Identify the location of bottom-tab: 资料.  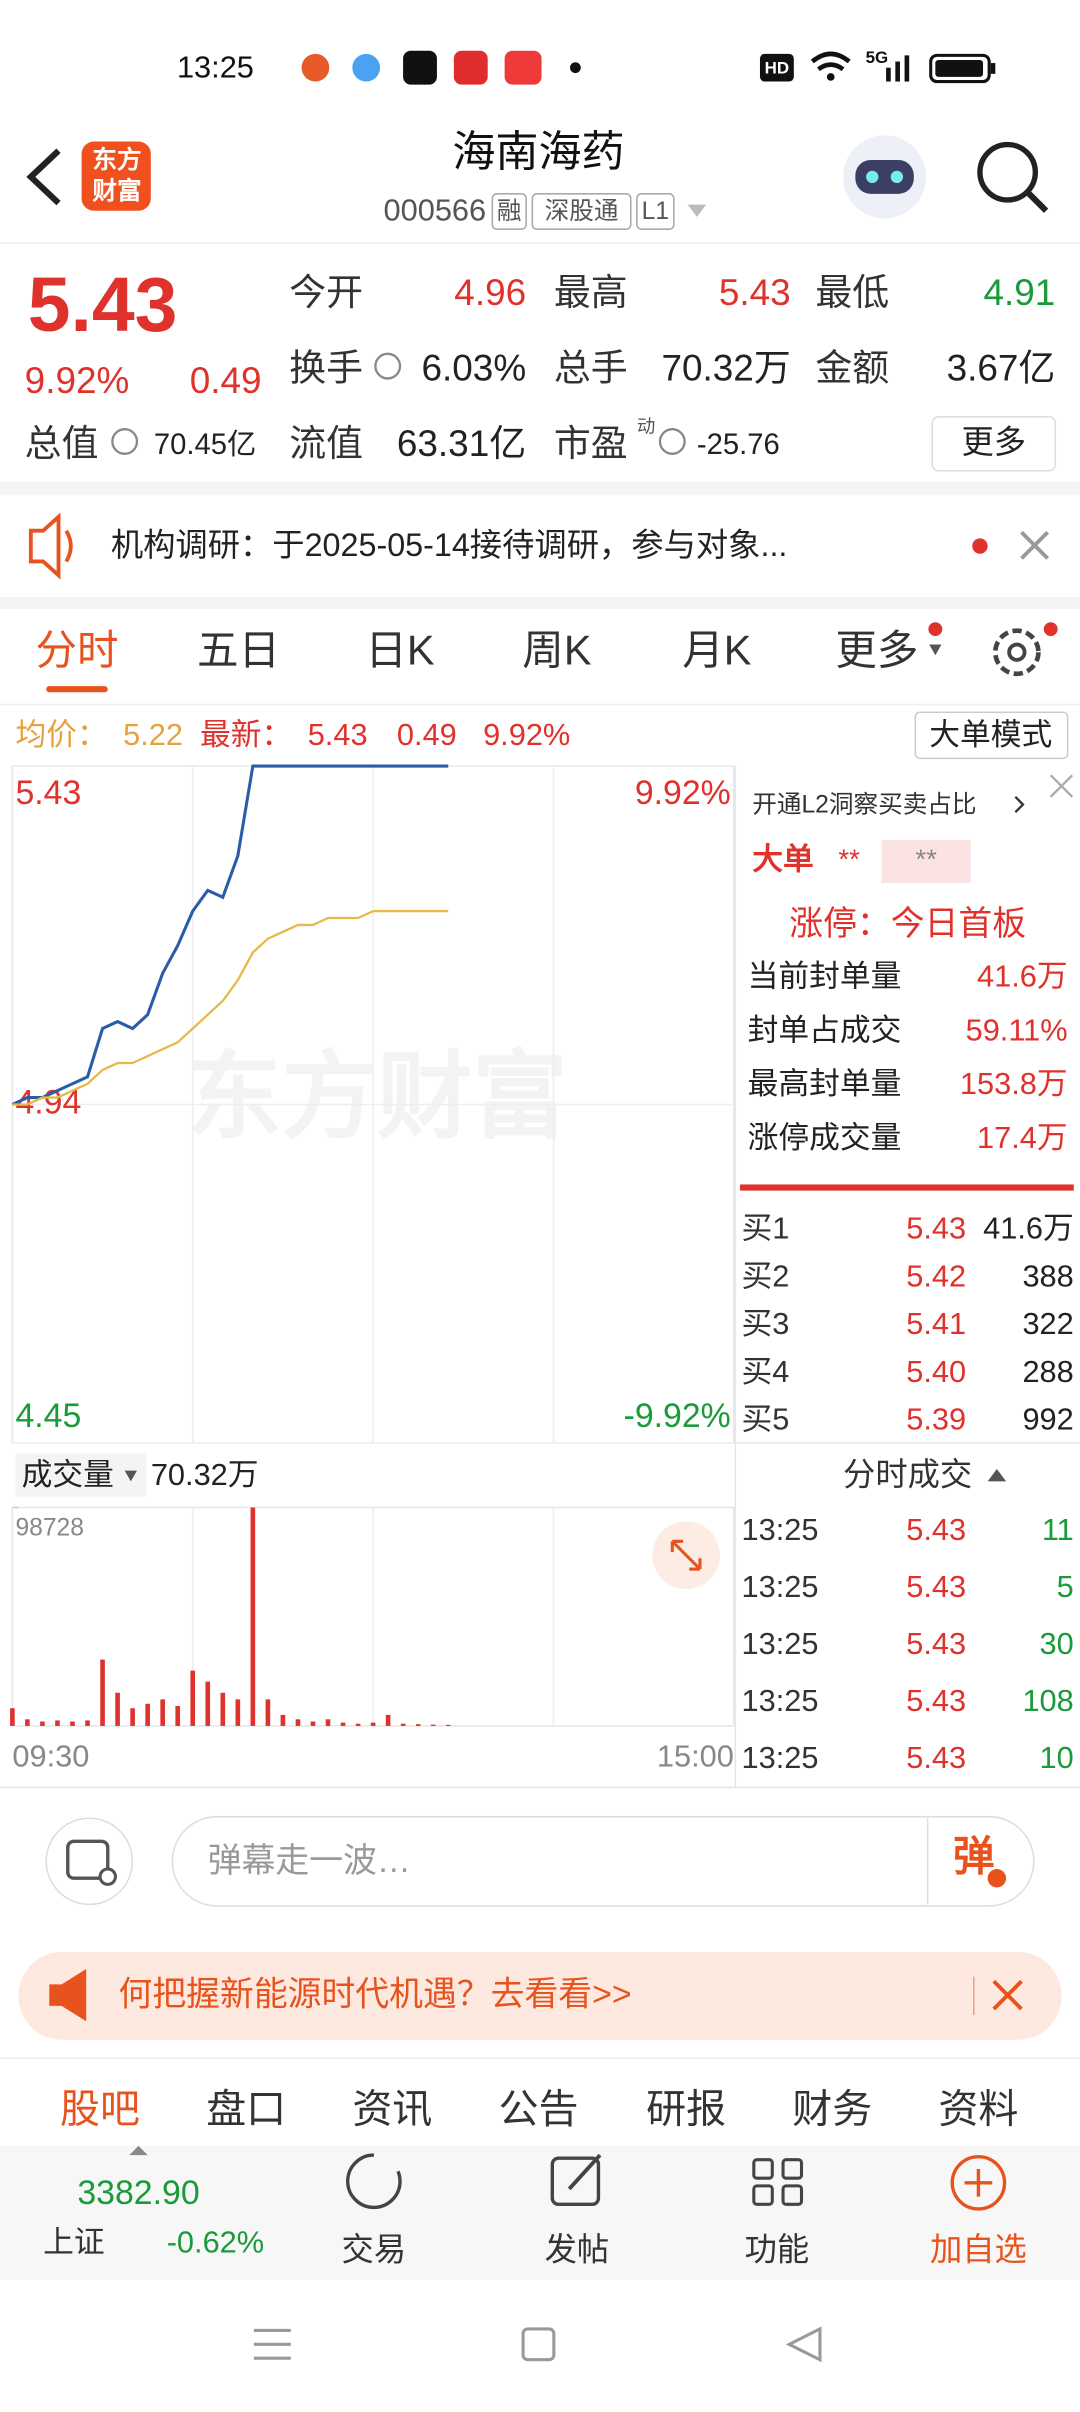
(978, 2110).